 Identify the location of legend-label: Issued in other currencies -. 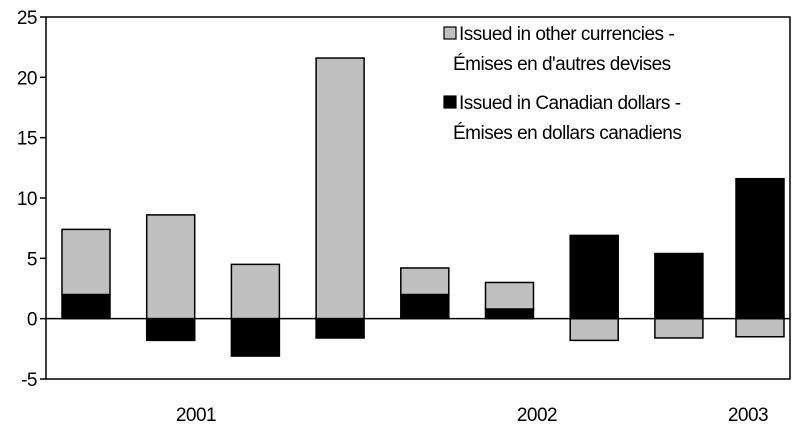
(566, 34).